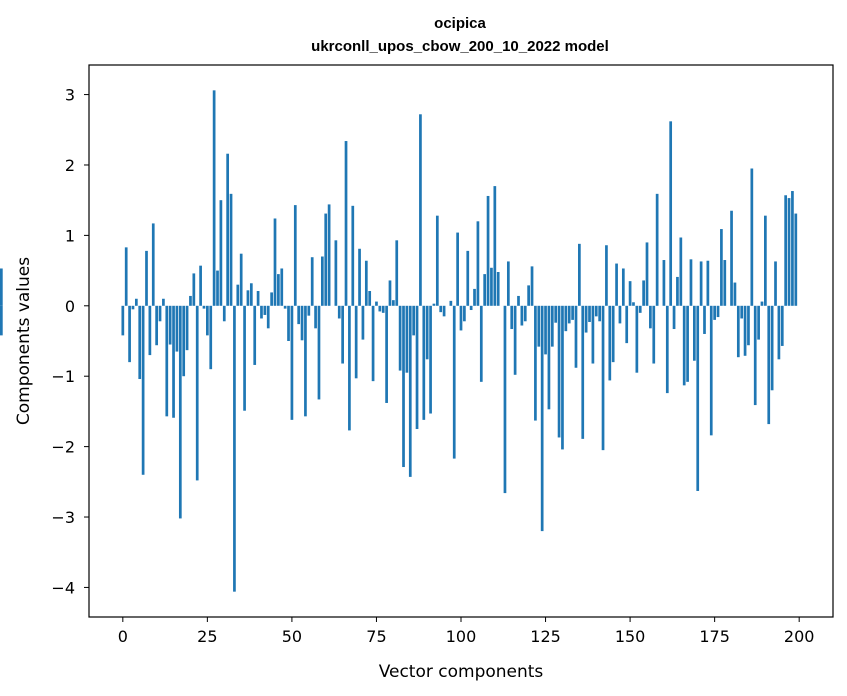  What do you see at coordinates (292, 636) in the screenshot?
I see `x-tick-label: 50` at bounding box center [292, 636].